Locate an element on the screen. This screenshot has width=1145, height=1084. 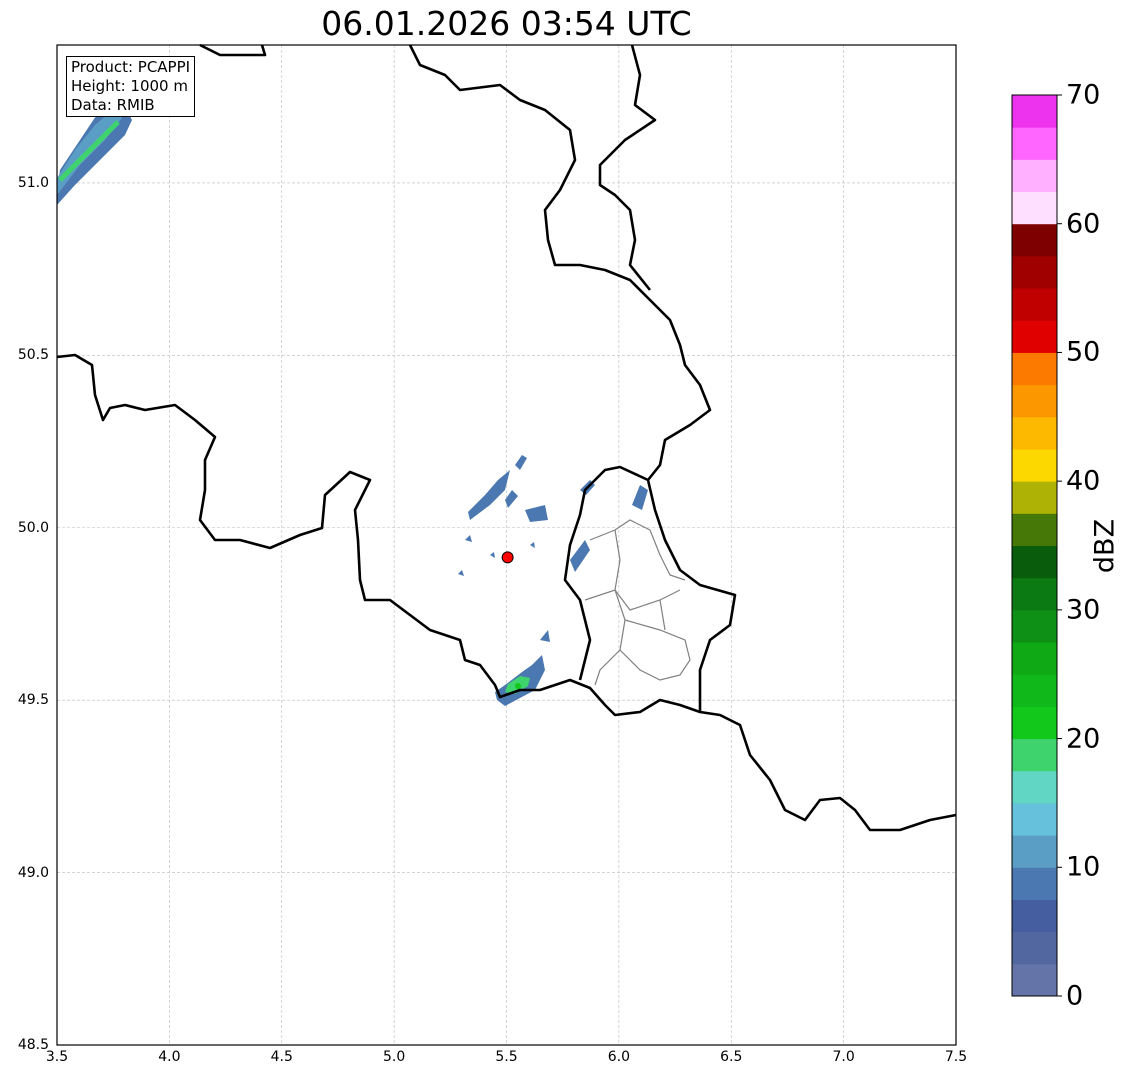
x-tick-label: 5.5 is located at coordinates (506, 1057).